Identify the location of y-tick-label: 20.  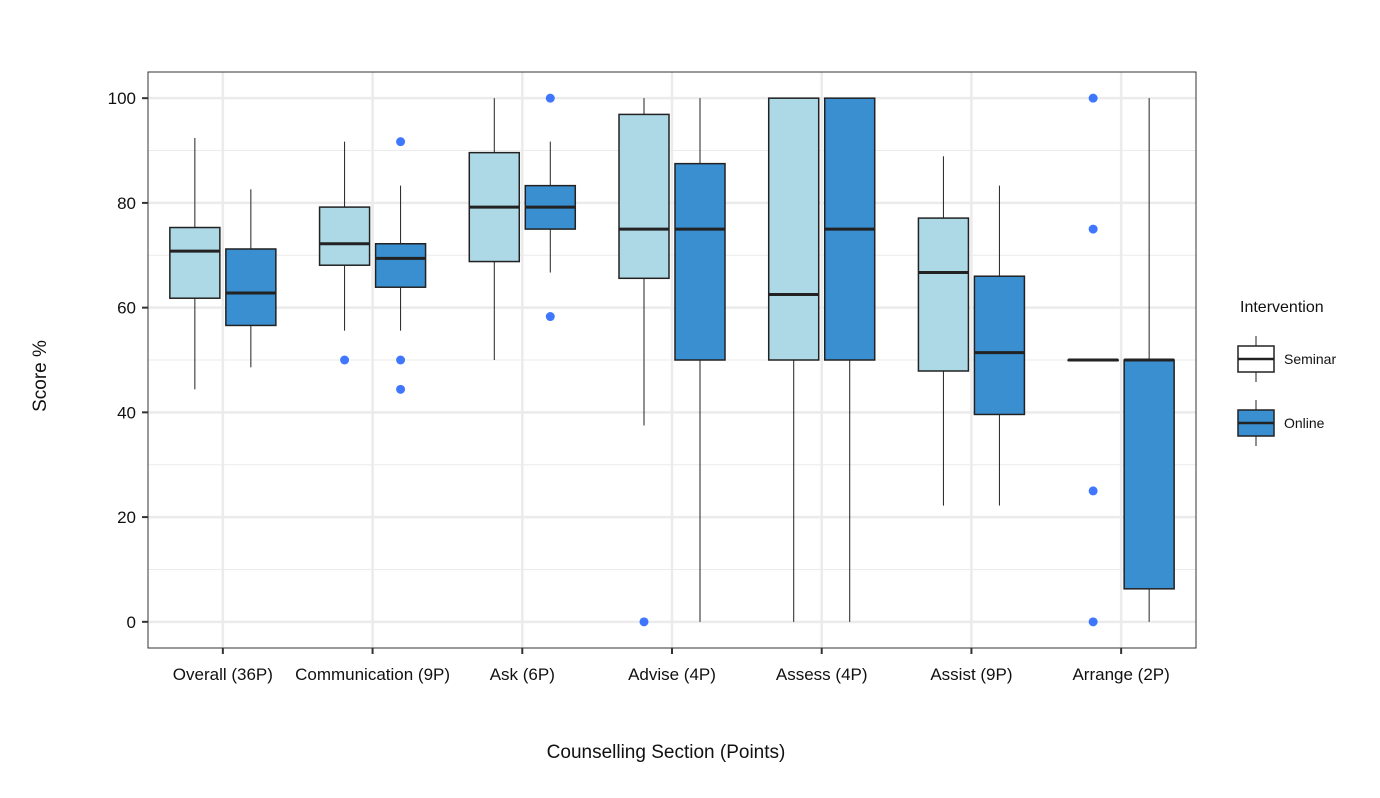
(126, 517).